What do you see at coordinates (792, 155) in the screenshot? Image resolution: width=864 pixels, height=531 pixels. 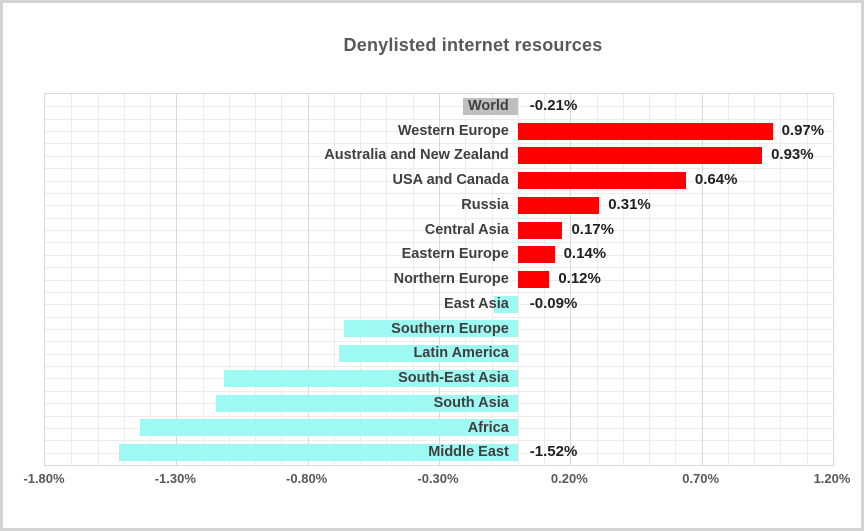 I see `value-label: 0.93%` at bounding box center [792, 155].